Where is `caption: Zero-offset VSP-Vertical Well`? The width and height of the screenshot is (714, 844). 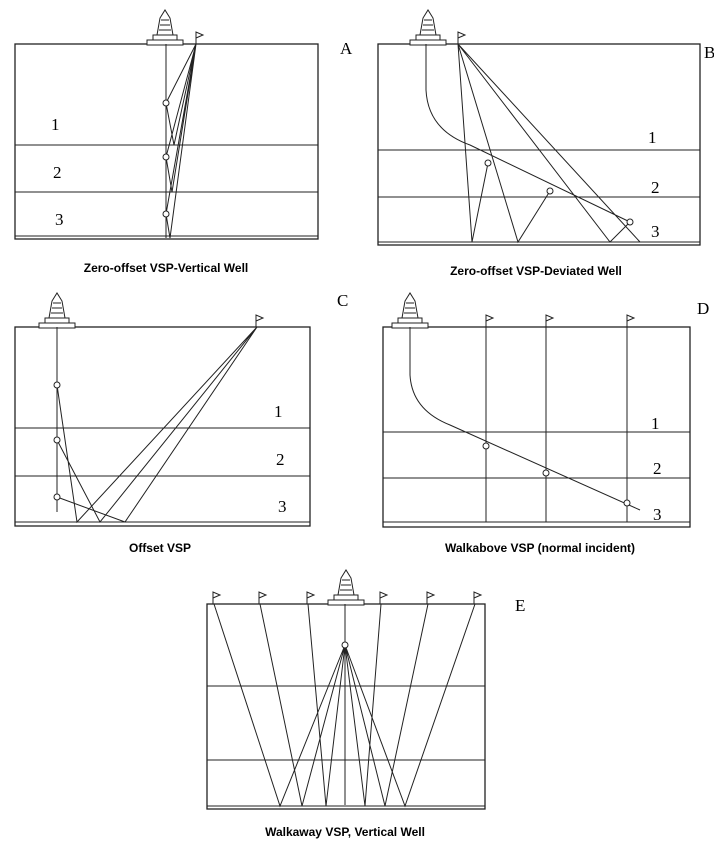
caption: Zero-offset VSP-Vertical Well is located at coordinates (166, 268).